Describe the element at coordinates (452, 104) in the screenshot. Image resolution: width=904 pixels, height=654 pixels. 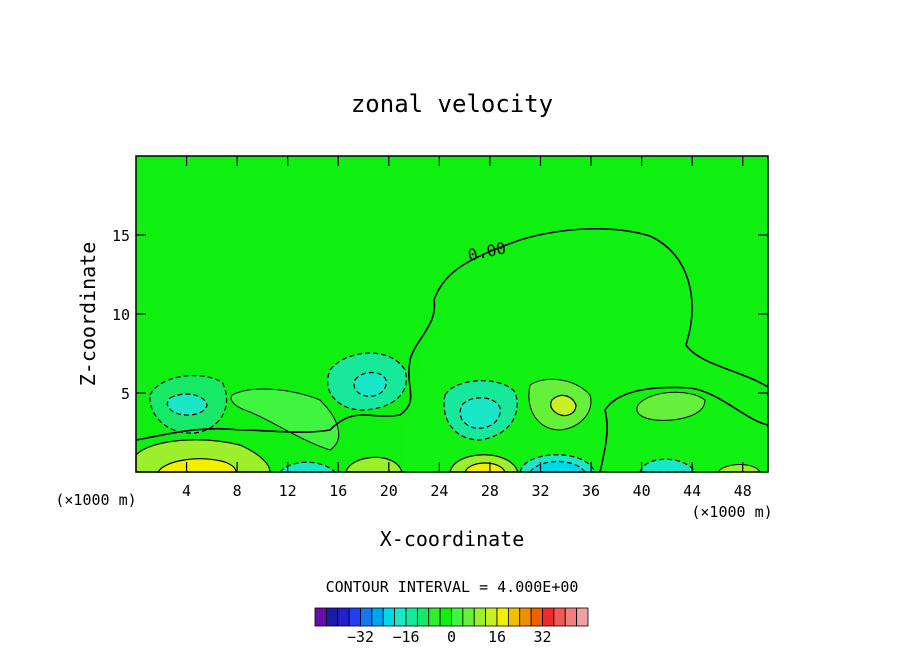
I see `chart-title: zonal velocity` at that location.